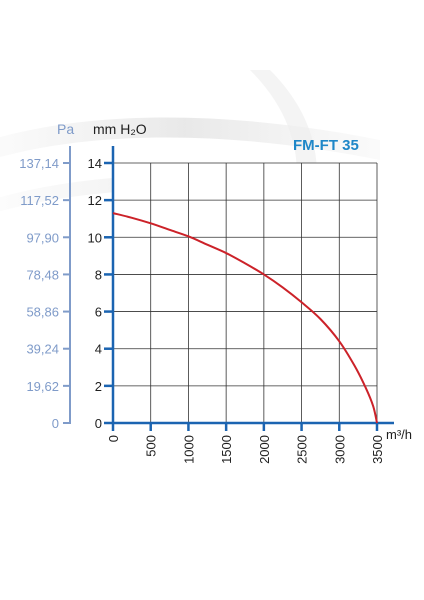  I want to click on x-tick-label: 3500, so click(377, 449).